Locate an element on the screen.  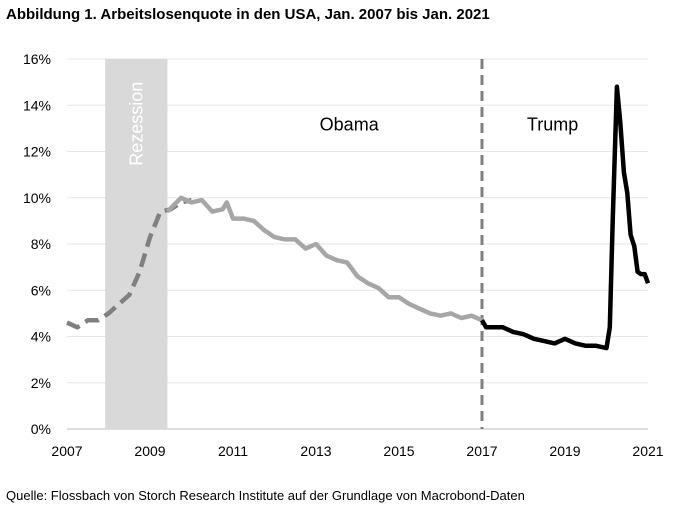
y-axis-ticks: 0% 2% 4% 6% 8% 10% 12% 14% 16% is located at coordinates (37, 244).